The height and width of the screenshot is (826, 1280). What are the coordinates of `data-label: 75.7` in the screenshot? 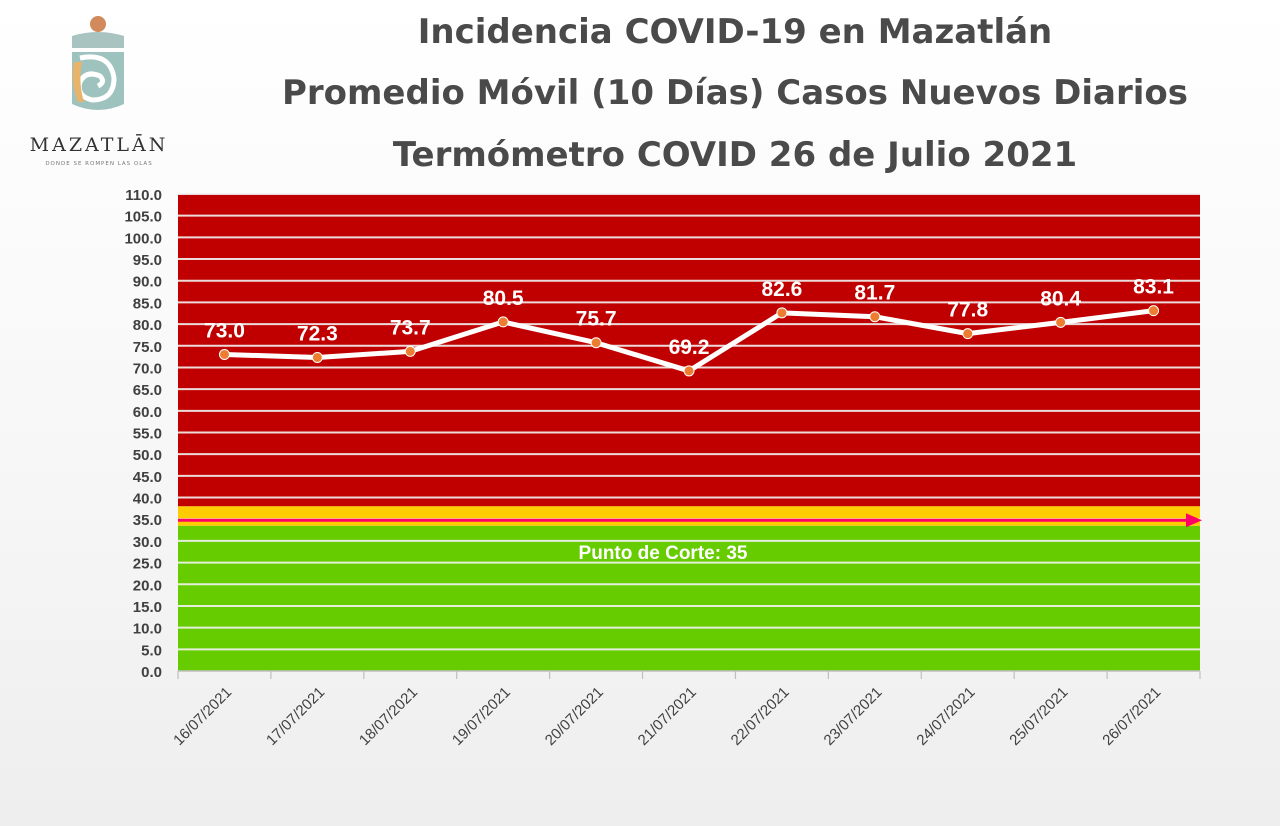 It's located at (596, 319).